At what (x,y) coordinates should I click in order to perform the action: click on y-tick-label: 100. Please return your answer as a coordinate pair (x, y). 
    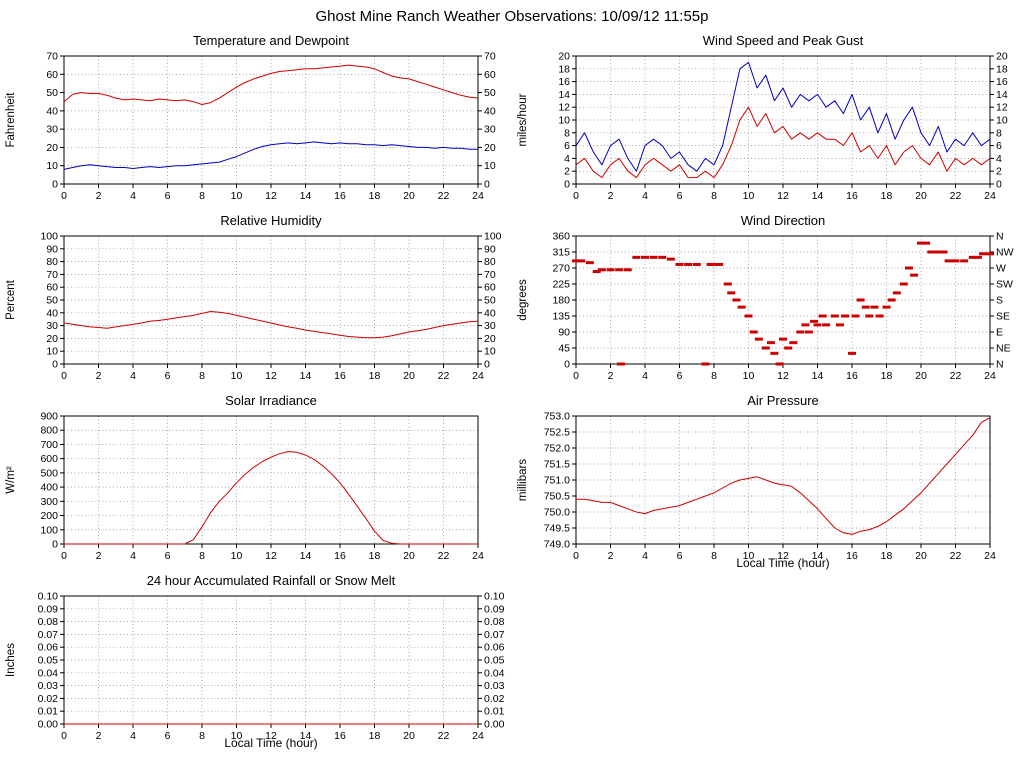
    Looking at the image, I should click on (49, 530).